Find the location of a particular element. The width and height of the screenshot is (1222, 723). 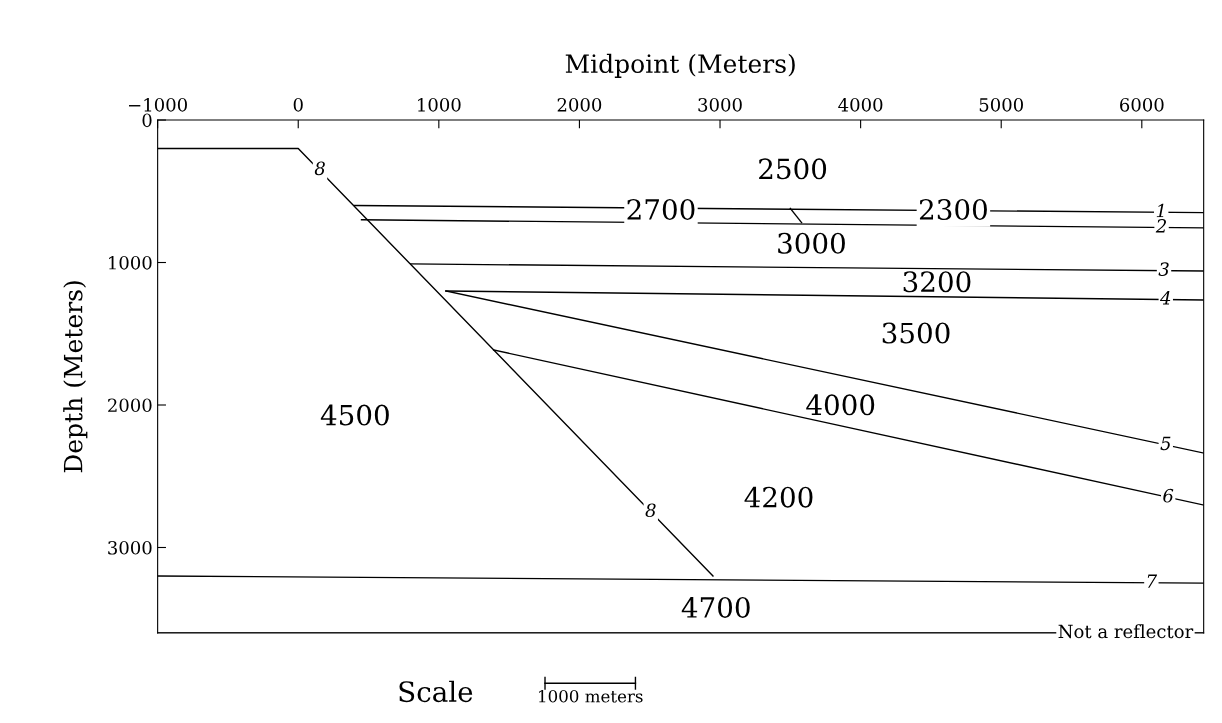

annotation: 2300 is located at coordinates (953, 209).